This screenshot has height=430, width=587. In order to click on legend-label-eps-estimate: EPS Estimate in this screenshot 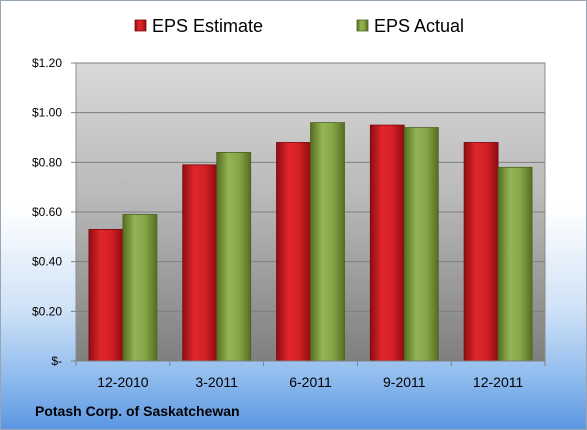, I will do `click(207, 26)`.